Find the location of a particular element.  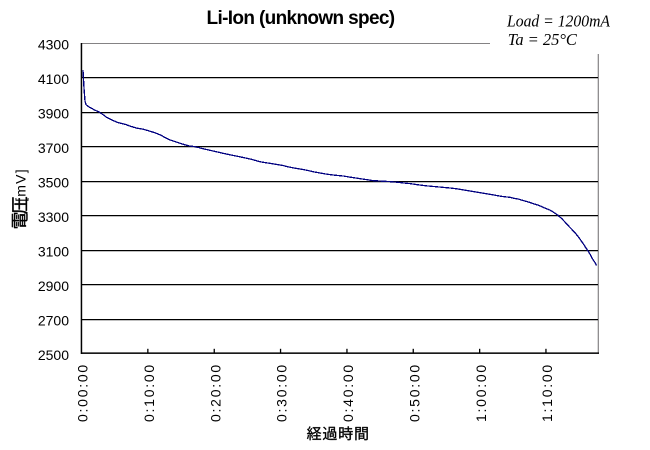

svg-text: 3500 is located at coordinates (53, 182).